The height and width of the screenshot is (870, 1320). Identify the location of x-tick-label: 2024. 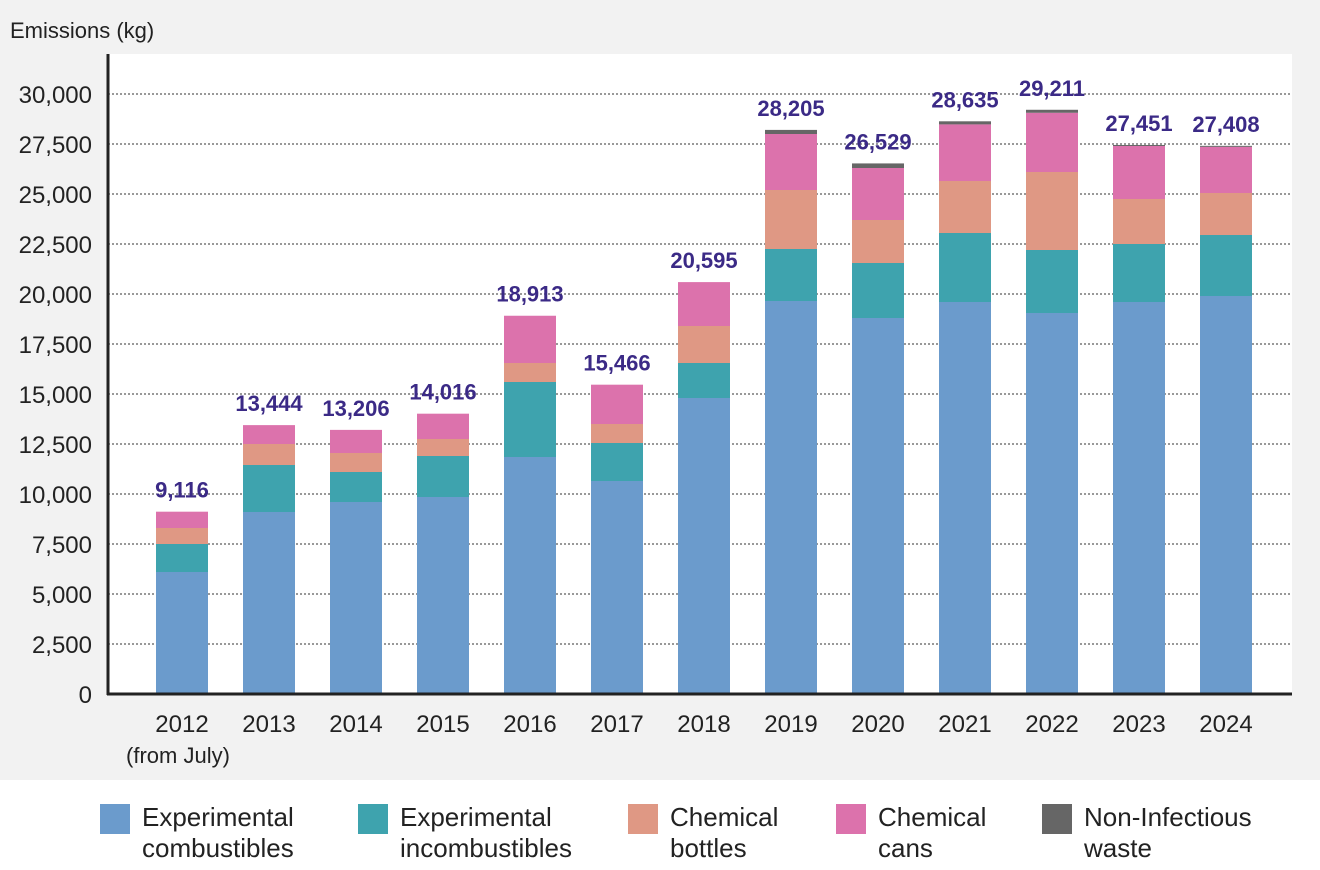
(1225, 724).